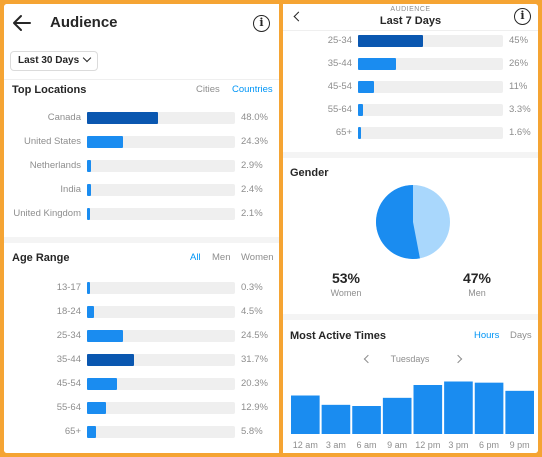 The image size is (542, 457). Describe the element at coordinates (410, 9) in the screenshot. I see `header-subtitle: AUDIENCE` at that location.